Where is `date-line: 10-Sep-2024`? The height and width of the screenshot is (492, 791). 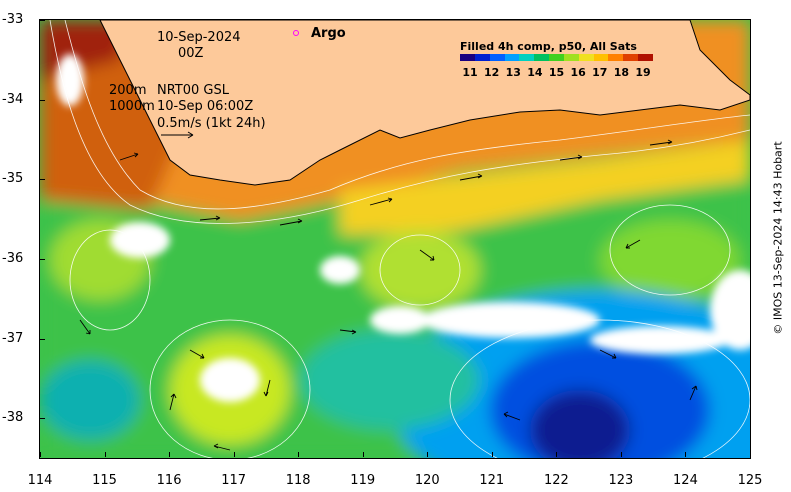 date-line: 10-Sep-2024 is located at coordinates (199, 37).